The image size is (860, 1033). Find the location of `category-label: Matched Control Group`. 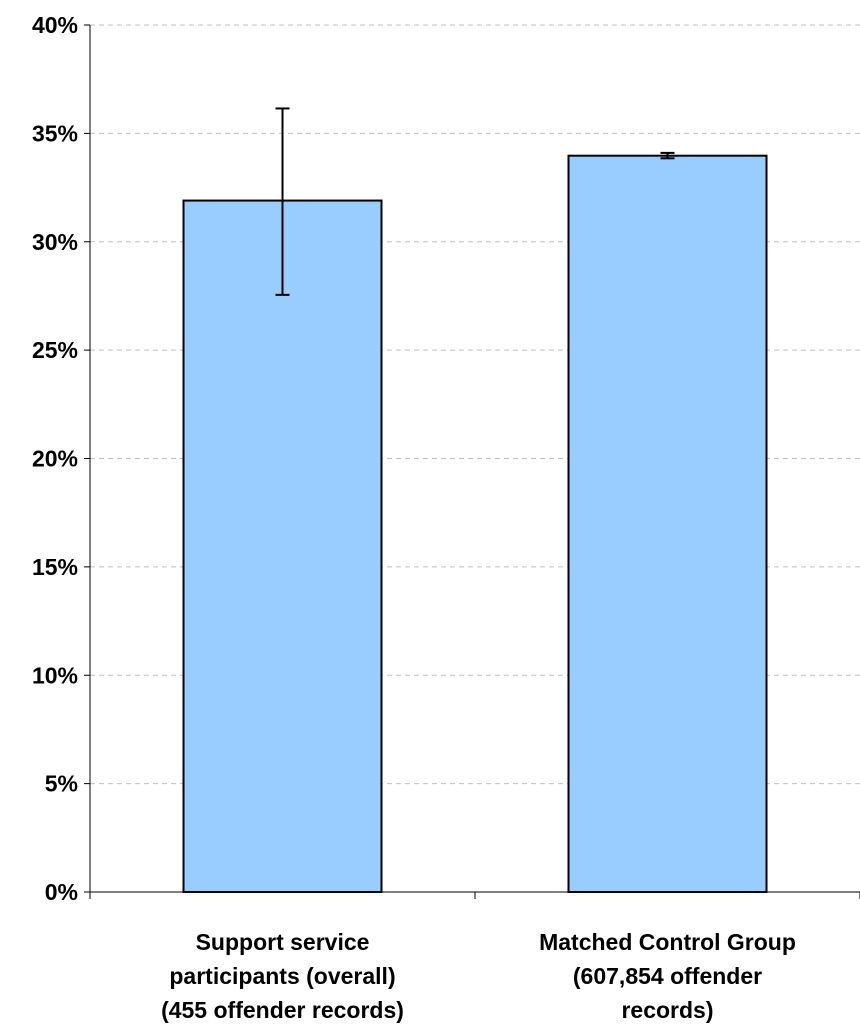

category-label: Matched Control Group is located at coordinates (667, 942).